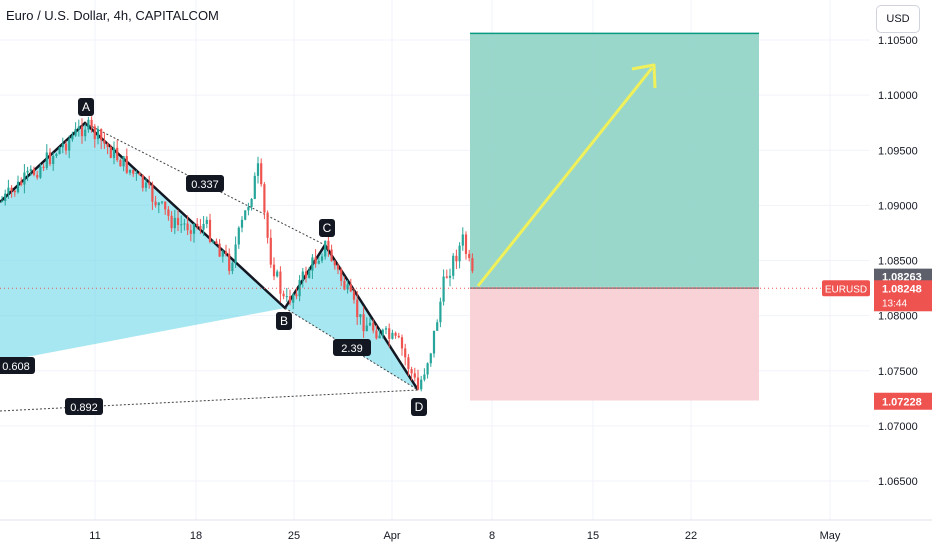 The height and width of the screenshot is (555, 932). I want to click on x-tick-label: May, so click(830, 536).